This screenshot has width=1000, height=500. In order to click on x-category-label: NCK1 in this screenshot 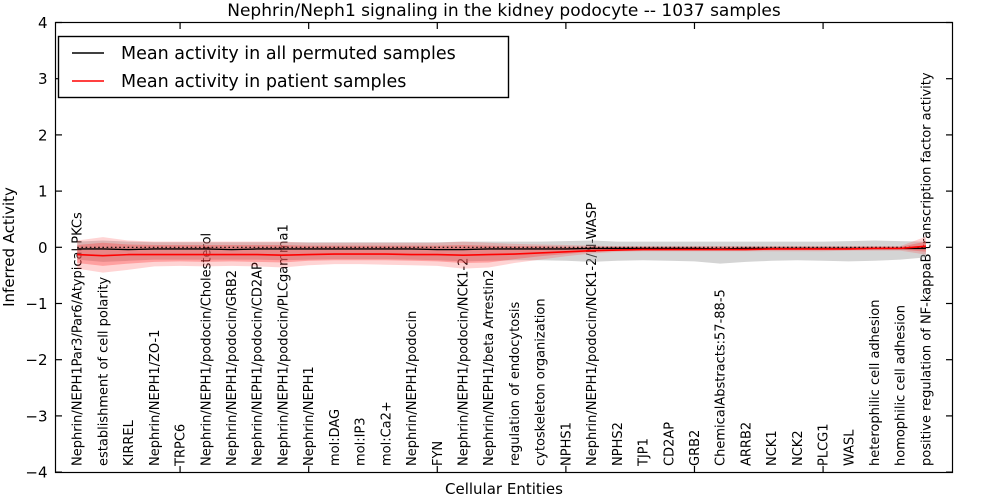, I will do `click(772, 448)`.